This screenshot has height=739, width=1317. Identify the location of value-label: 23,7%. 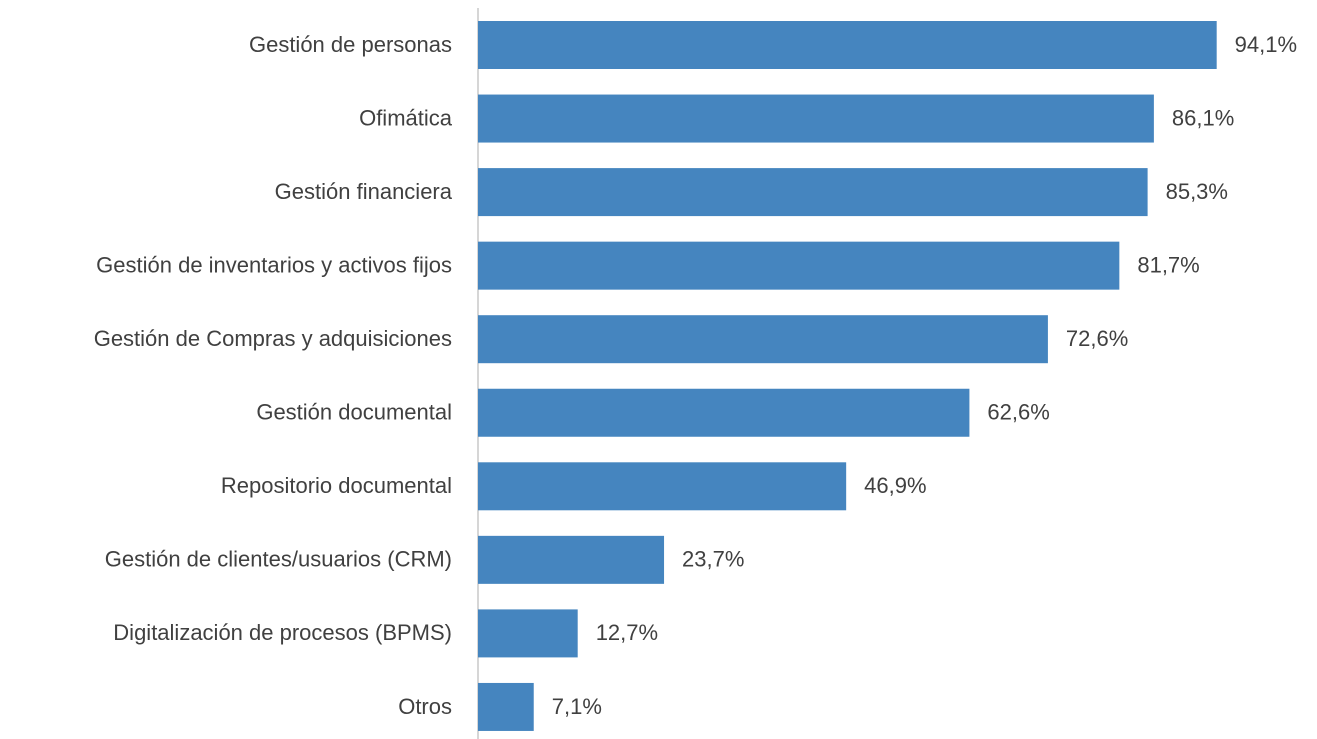
(713, 559).